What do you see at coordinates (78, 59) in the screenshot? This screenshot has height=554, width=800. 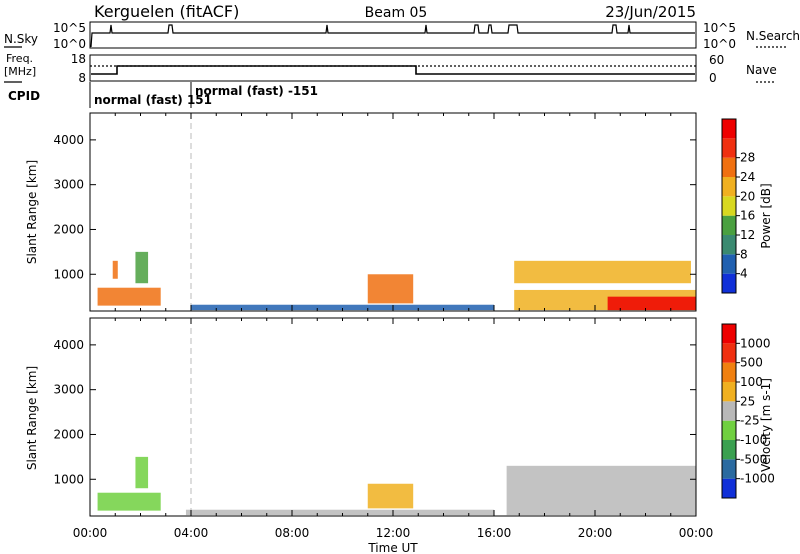 I see `freq-tick-top: 18` at bounding box center [78, 59].